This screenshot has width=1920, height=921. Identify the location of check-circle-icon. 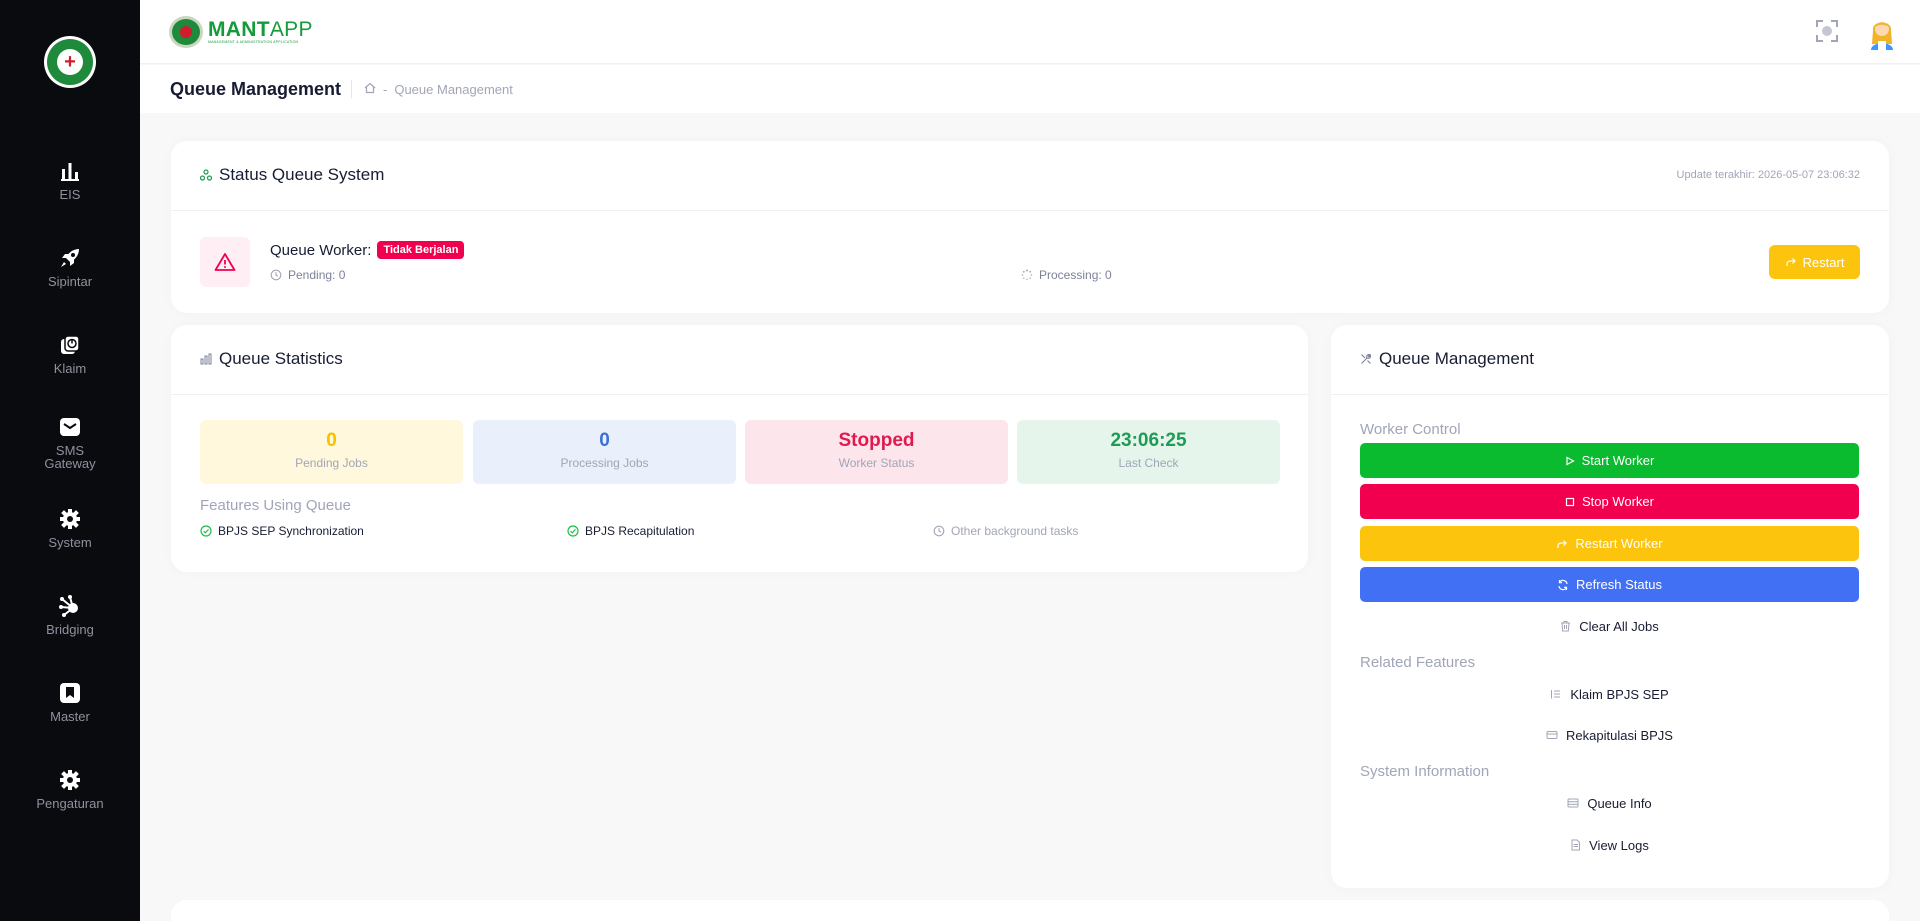
(573, 531).